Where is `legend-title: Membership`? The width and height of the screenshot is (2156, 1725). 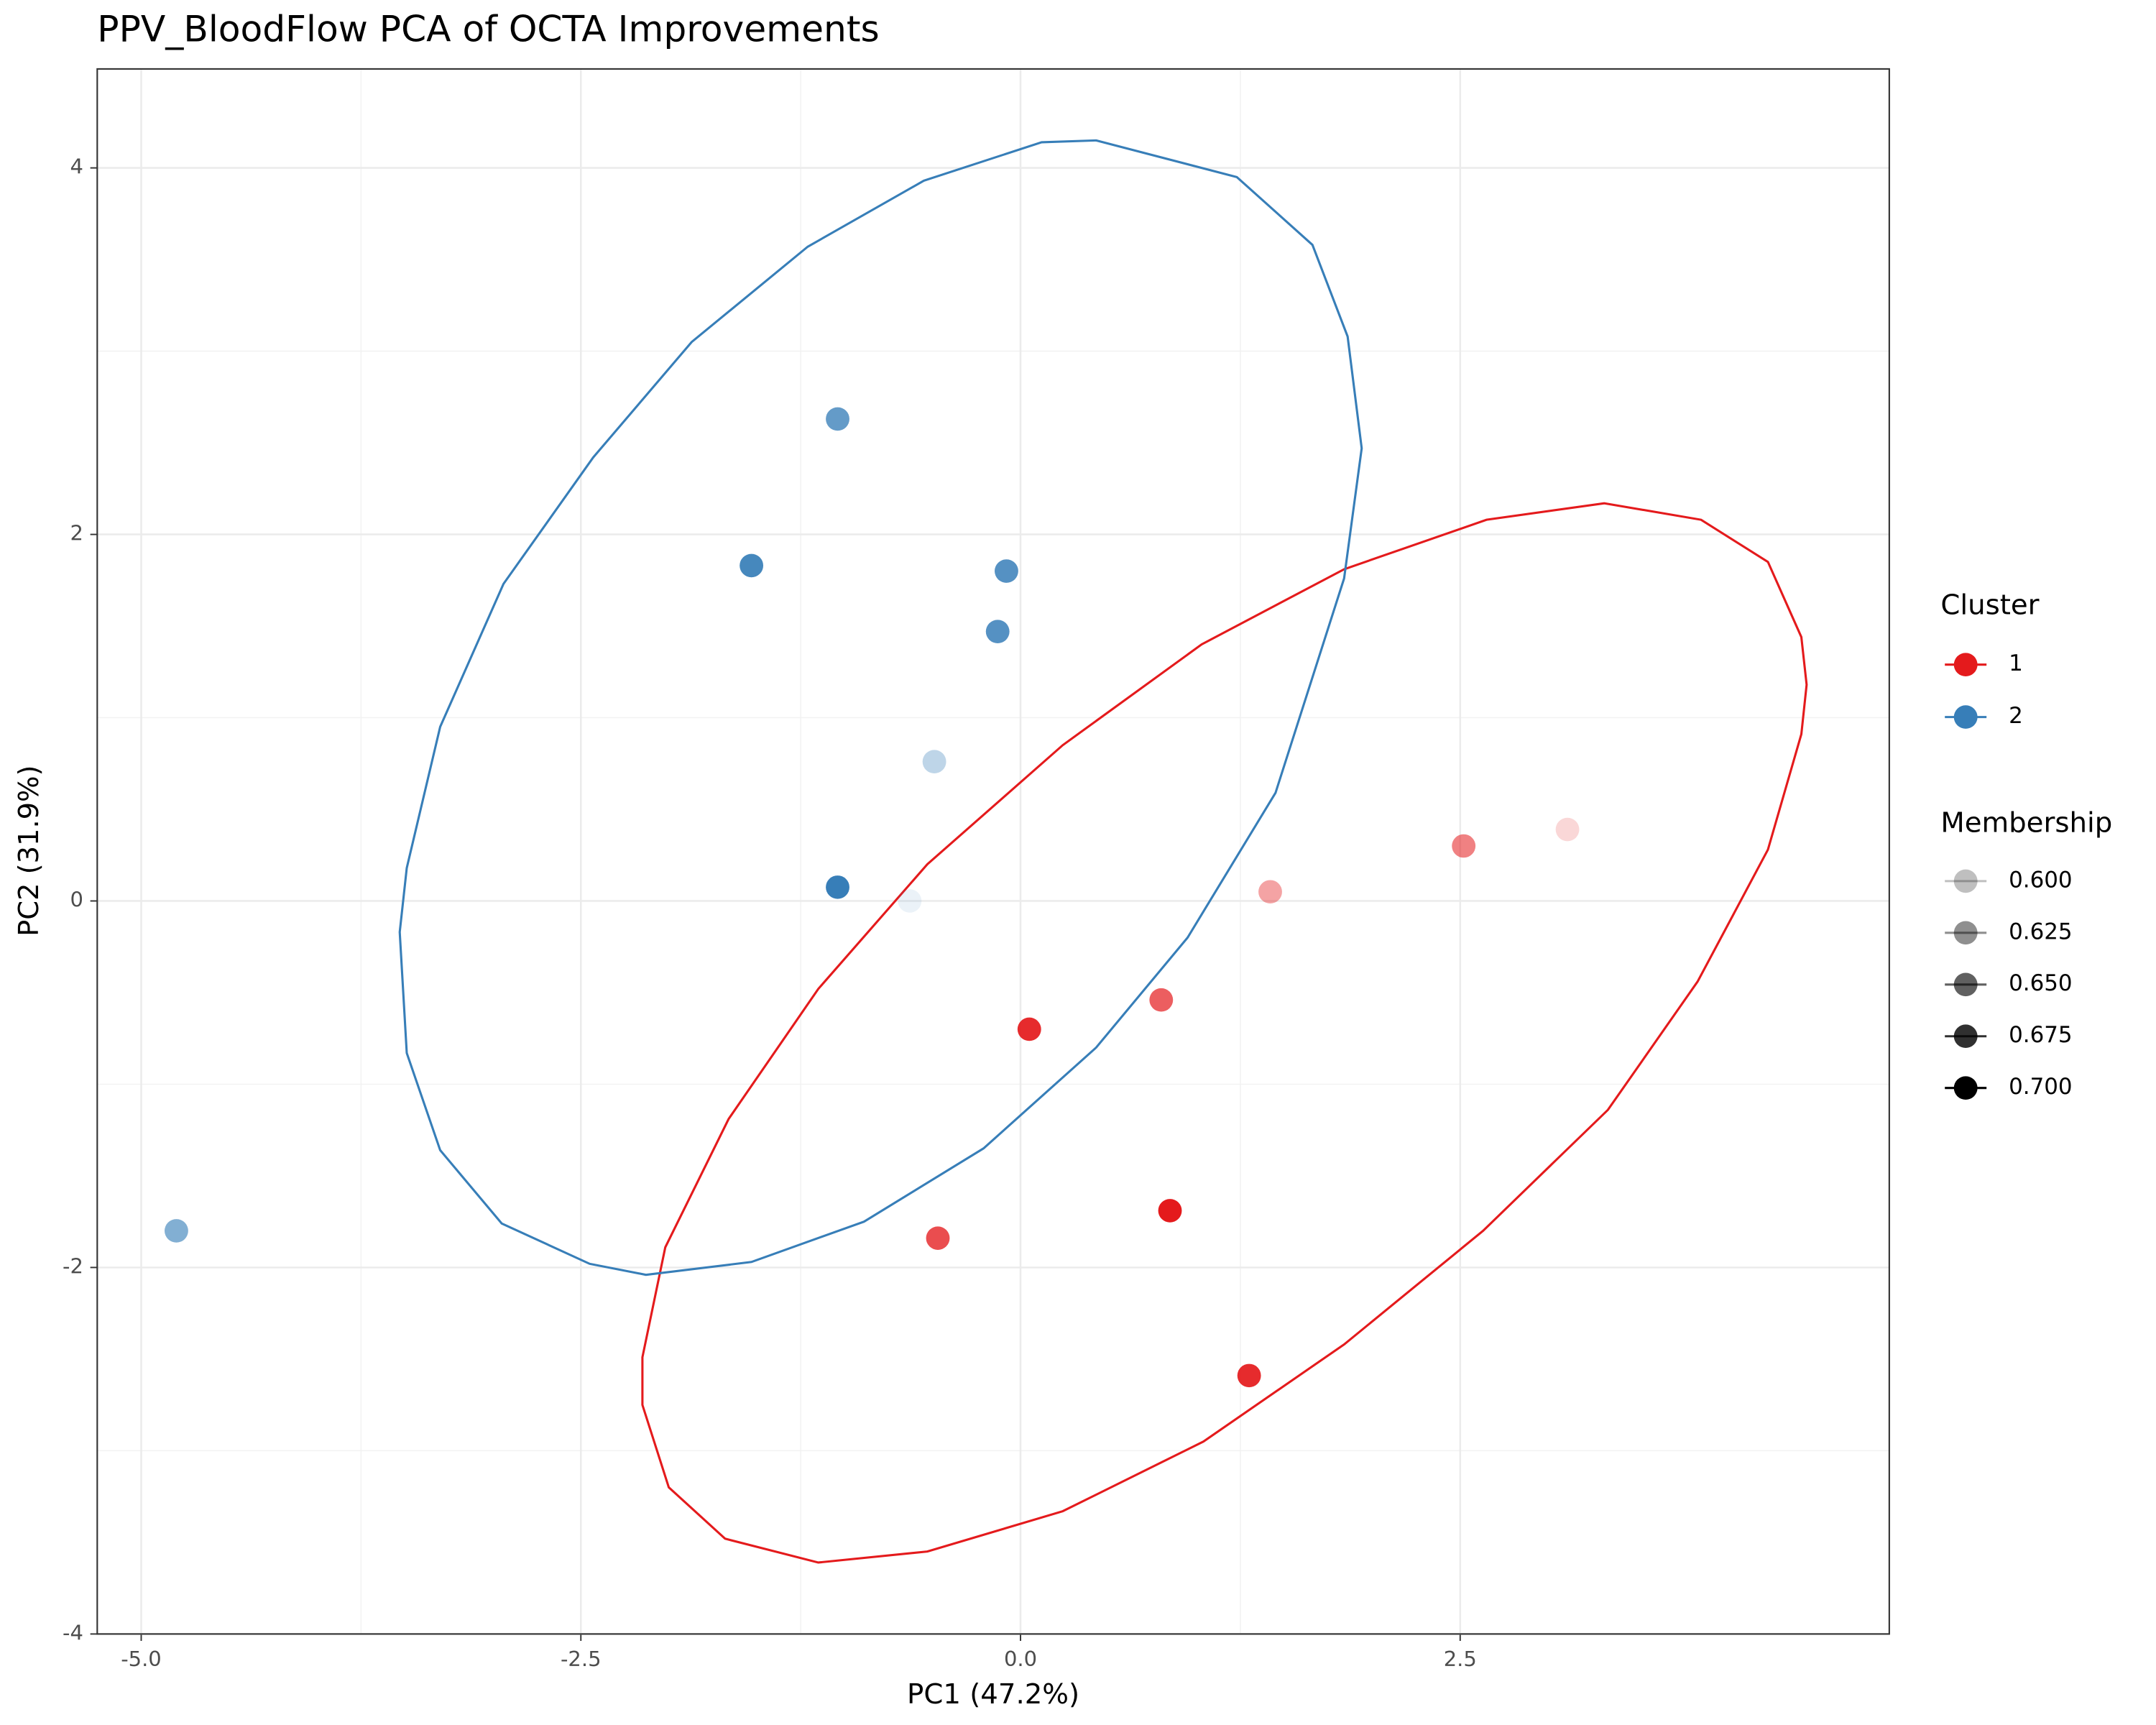
legend-title: Membership is located at coordinates (2026, 823).